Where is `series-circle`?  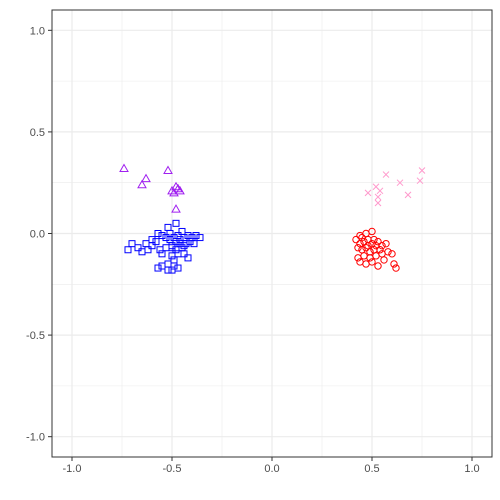 series-circle is located at coordinates (376, 249).